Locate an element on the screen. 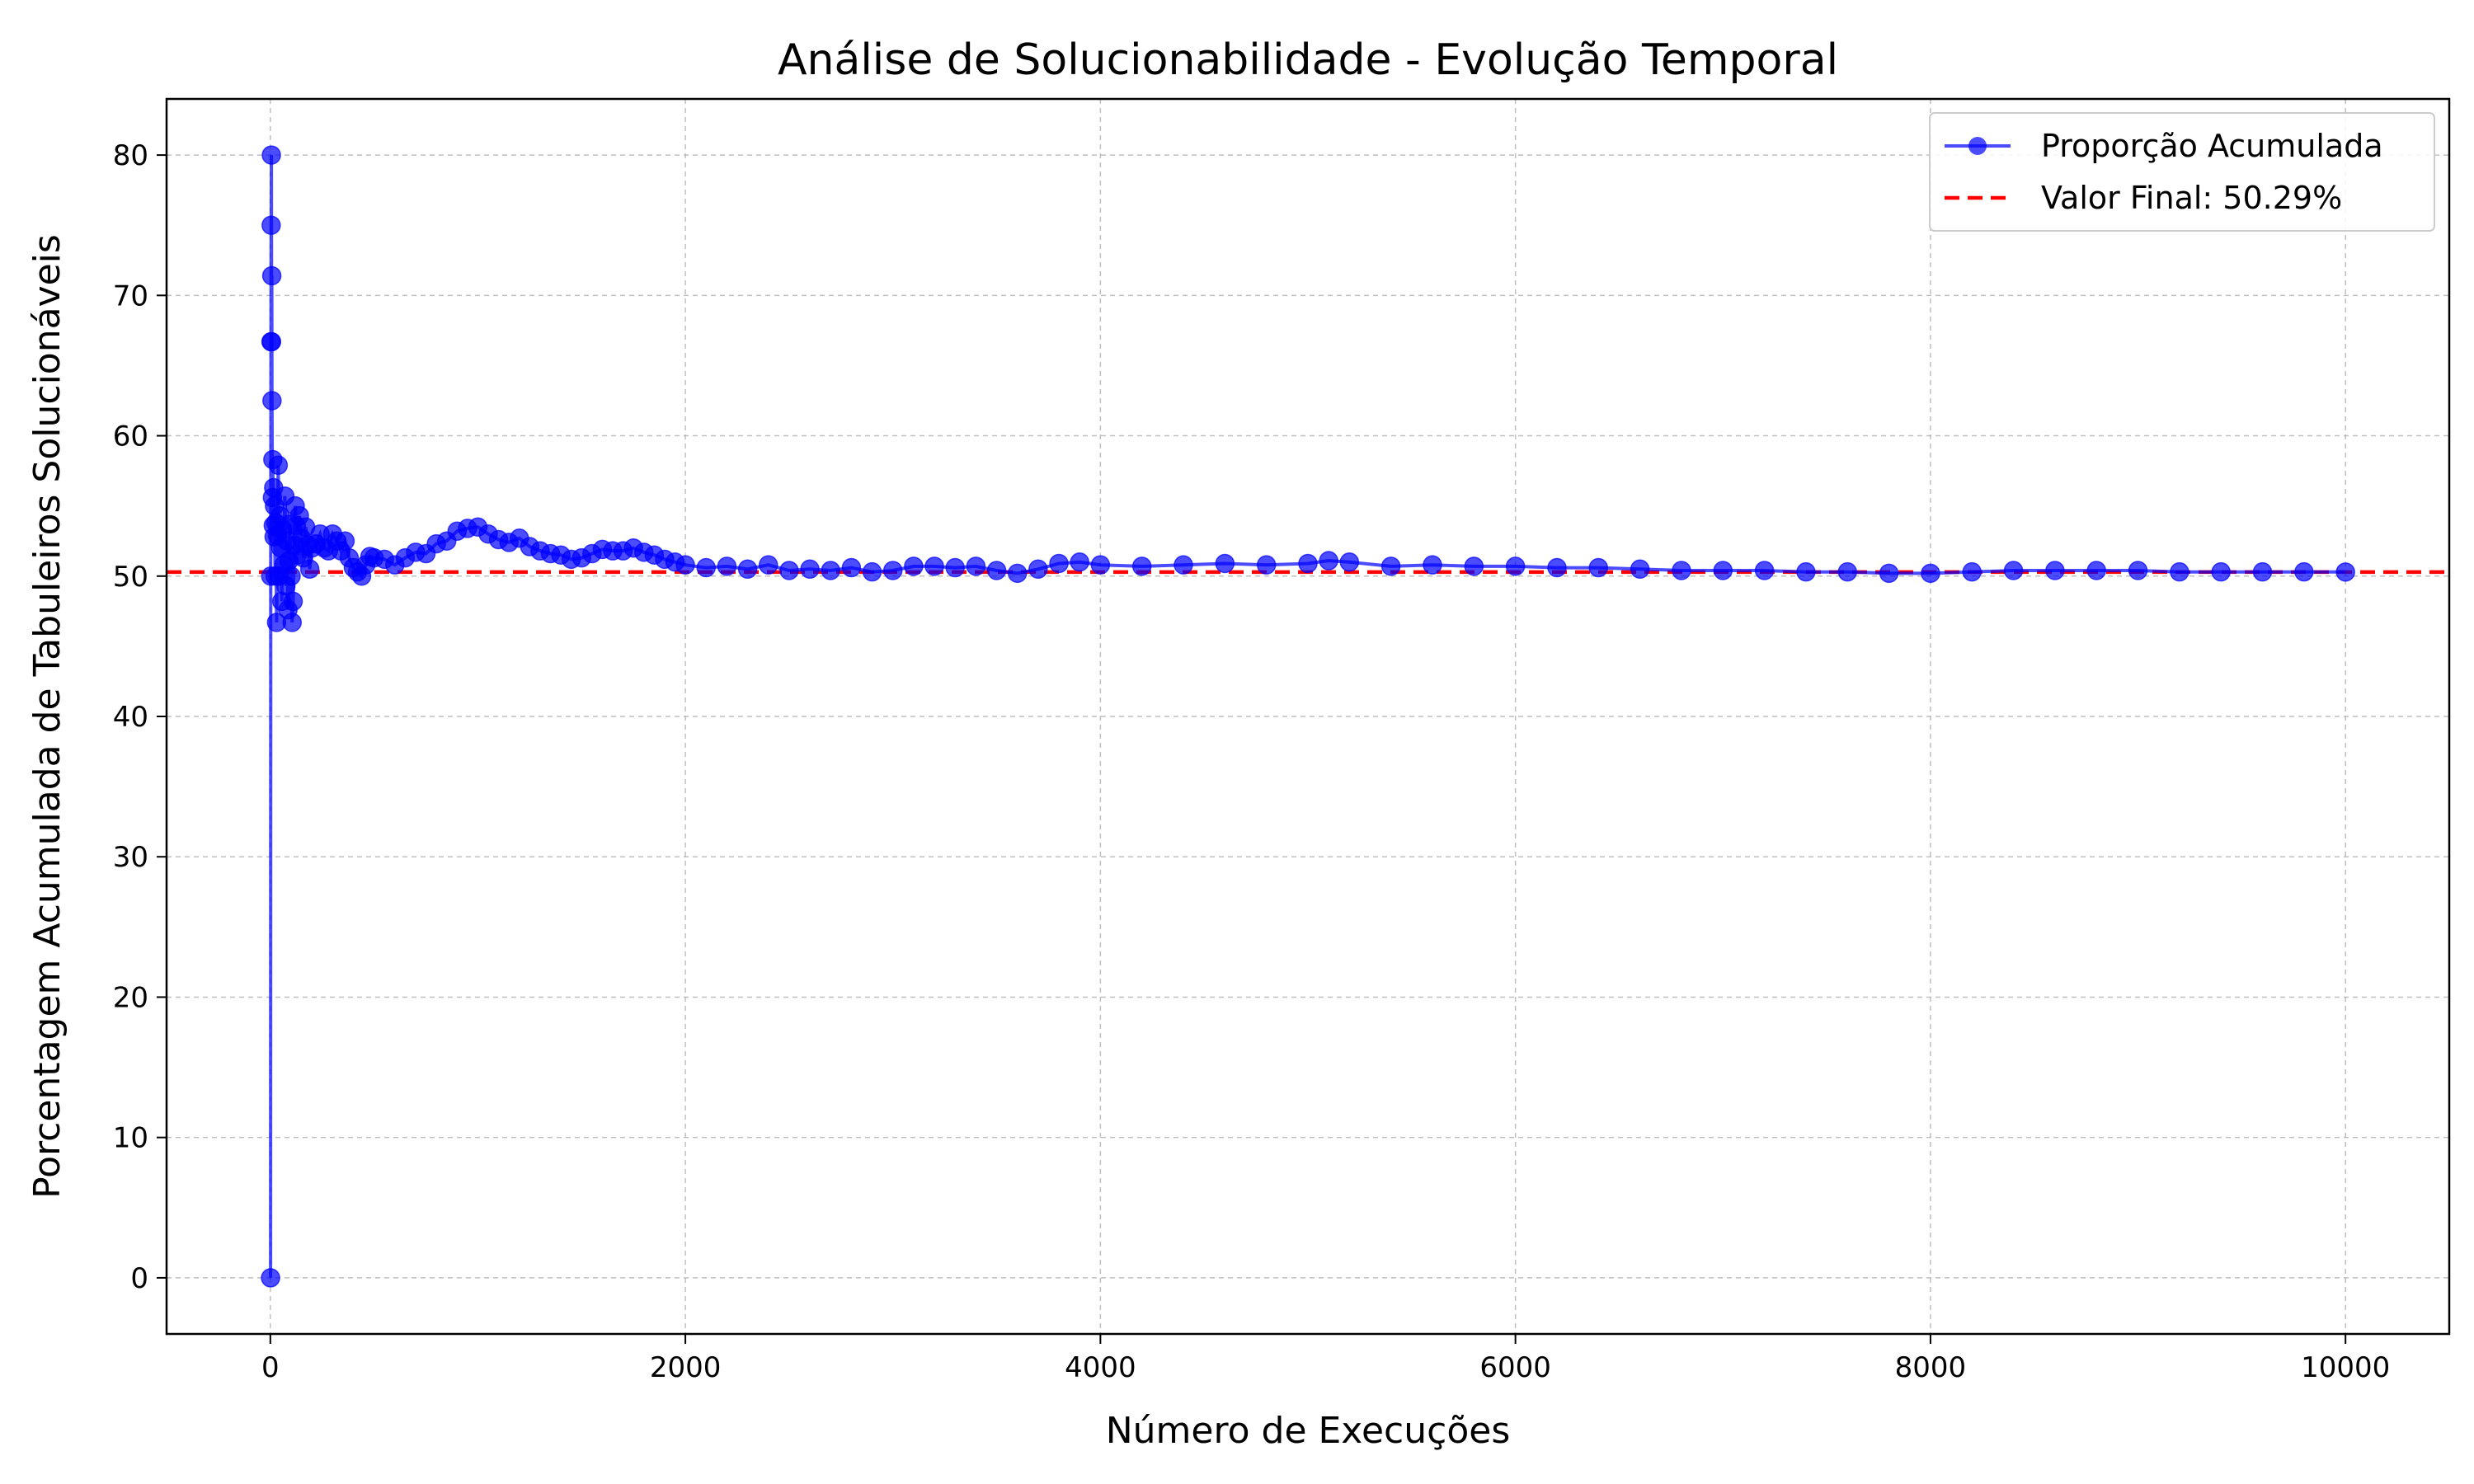 This screenshot has width=2474, height=1484. y-tick-label: 60 is located at coordinates (130, 436).